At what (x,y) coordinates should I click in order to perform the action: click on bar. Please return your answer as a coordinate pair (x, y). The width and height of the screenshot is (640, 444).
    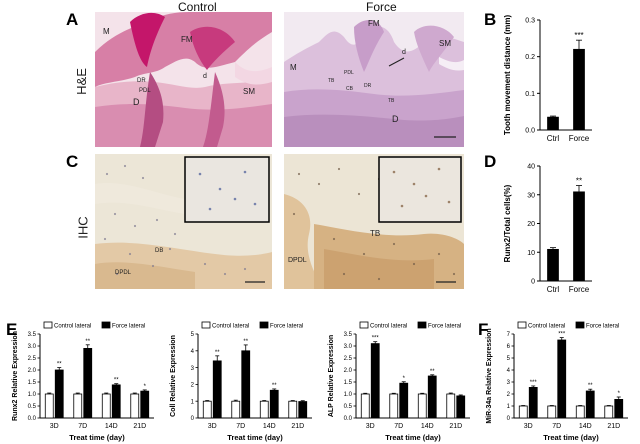
    Looking at the image, I should click on (553, 265).